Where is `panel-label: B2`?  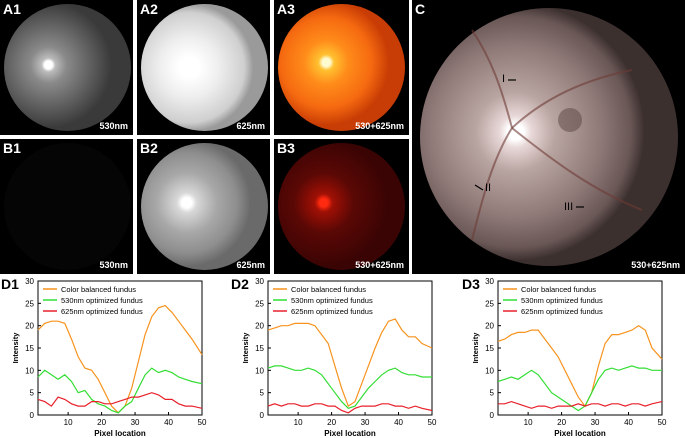
panel-label: B2 is located at coordinates (149, 148).